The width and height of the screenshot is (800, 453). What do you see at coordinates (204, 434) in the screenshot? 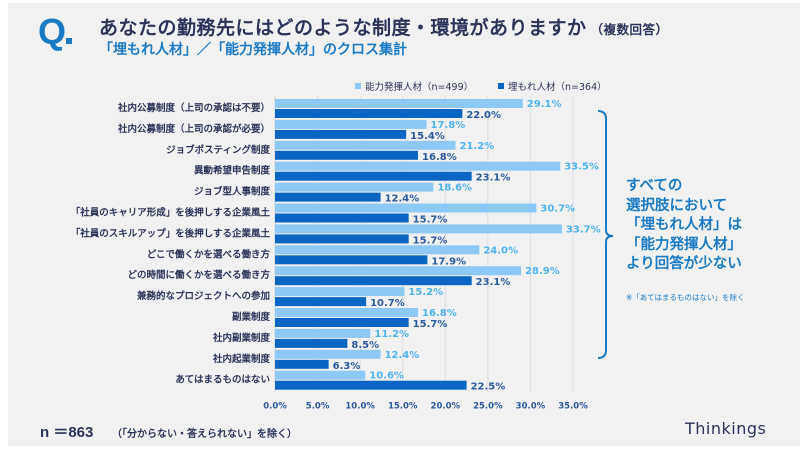
I see `sample-size-note: （「分からない・答えられない」を除く）` at bounding box center [204, 434].